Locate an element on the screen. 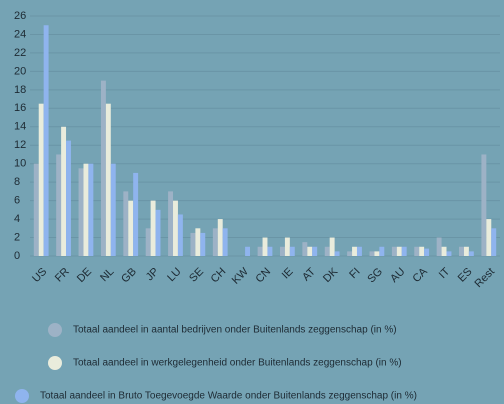 The width and height of the screenshot is (504, 404). y-tick-label: 0 is located at coordinates (17, 256).